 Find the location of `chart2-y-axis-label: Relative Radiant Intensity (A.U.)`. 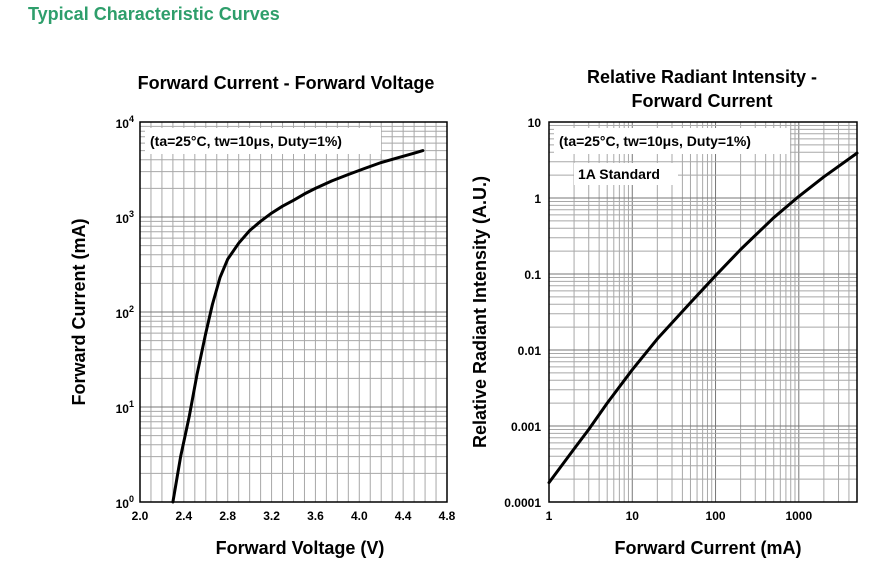

chart2-y-axis-label: Relative Radiant Intensity (A.U.) is located at coordinates (480, 312).